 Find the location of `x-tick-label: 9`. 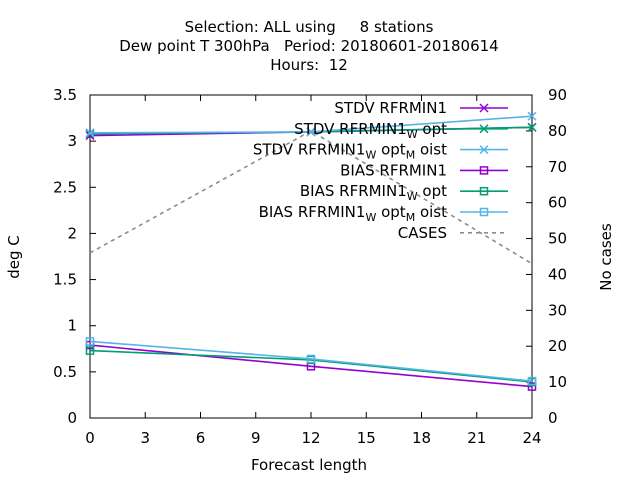

x-tick-label: 9 is located at coordinates (256, 438).